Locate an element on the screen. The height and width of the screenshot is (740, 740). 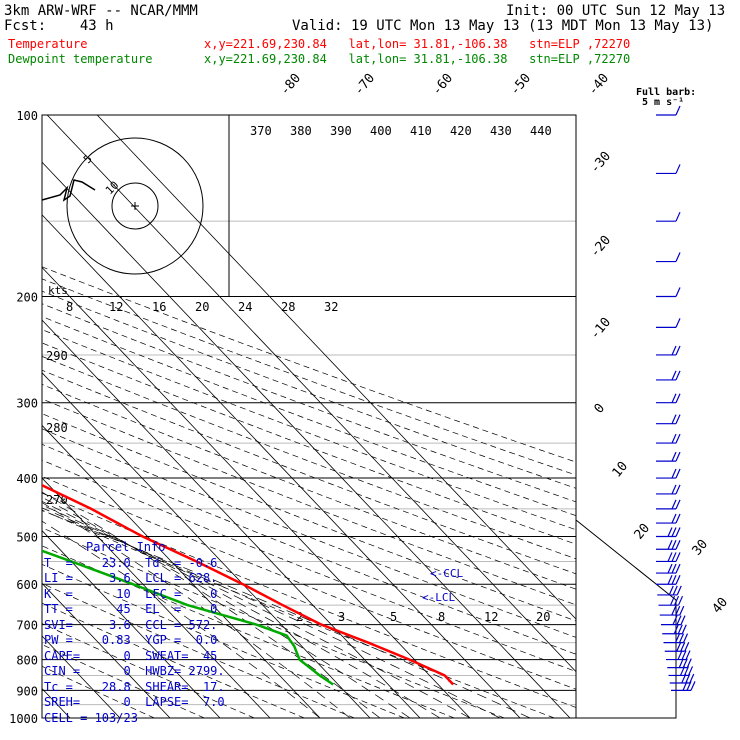
pressure-label: 200 is located at coordinates (27, 298).